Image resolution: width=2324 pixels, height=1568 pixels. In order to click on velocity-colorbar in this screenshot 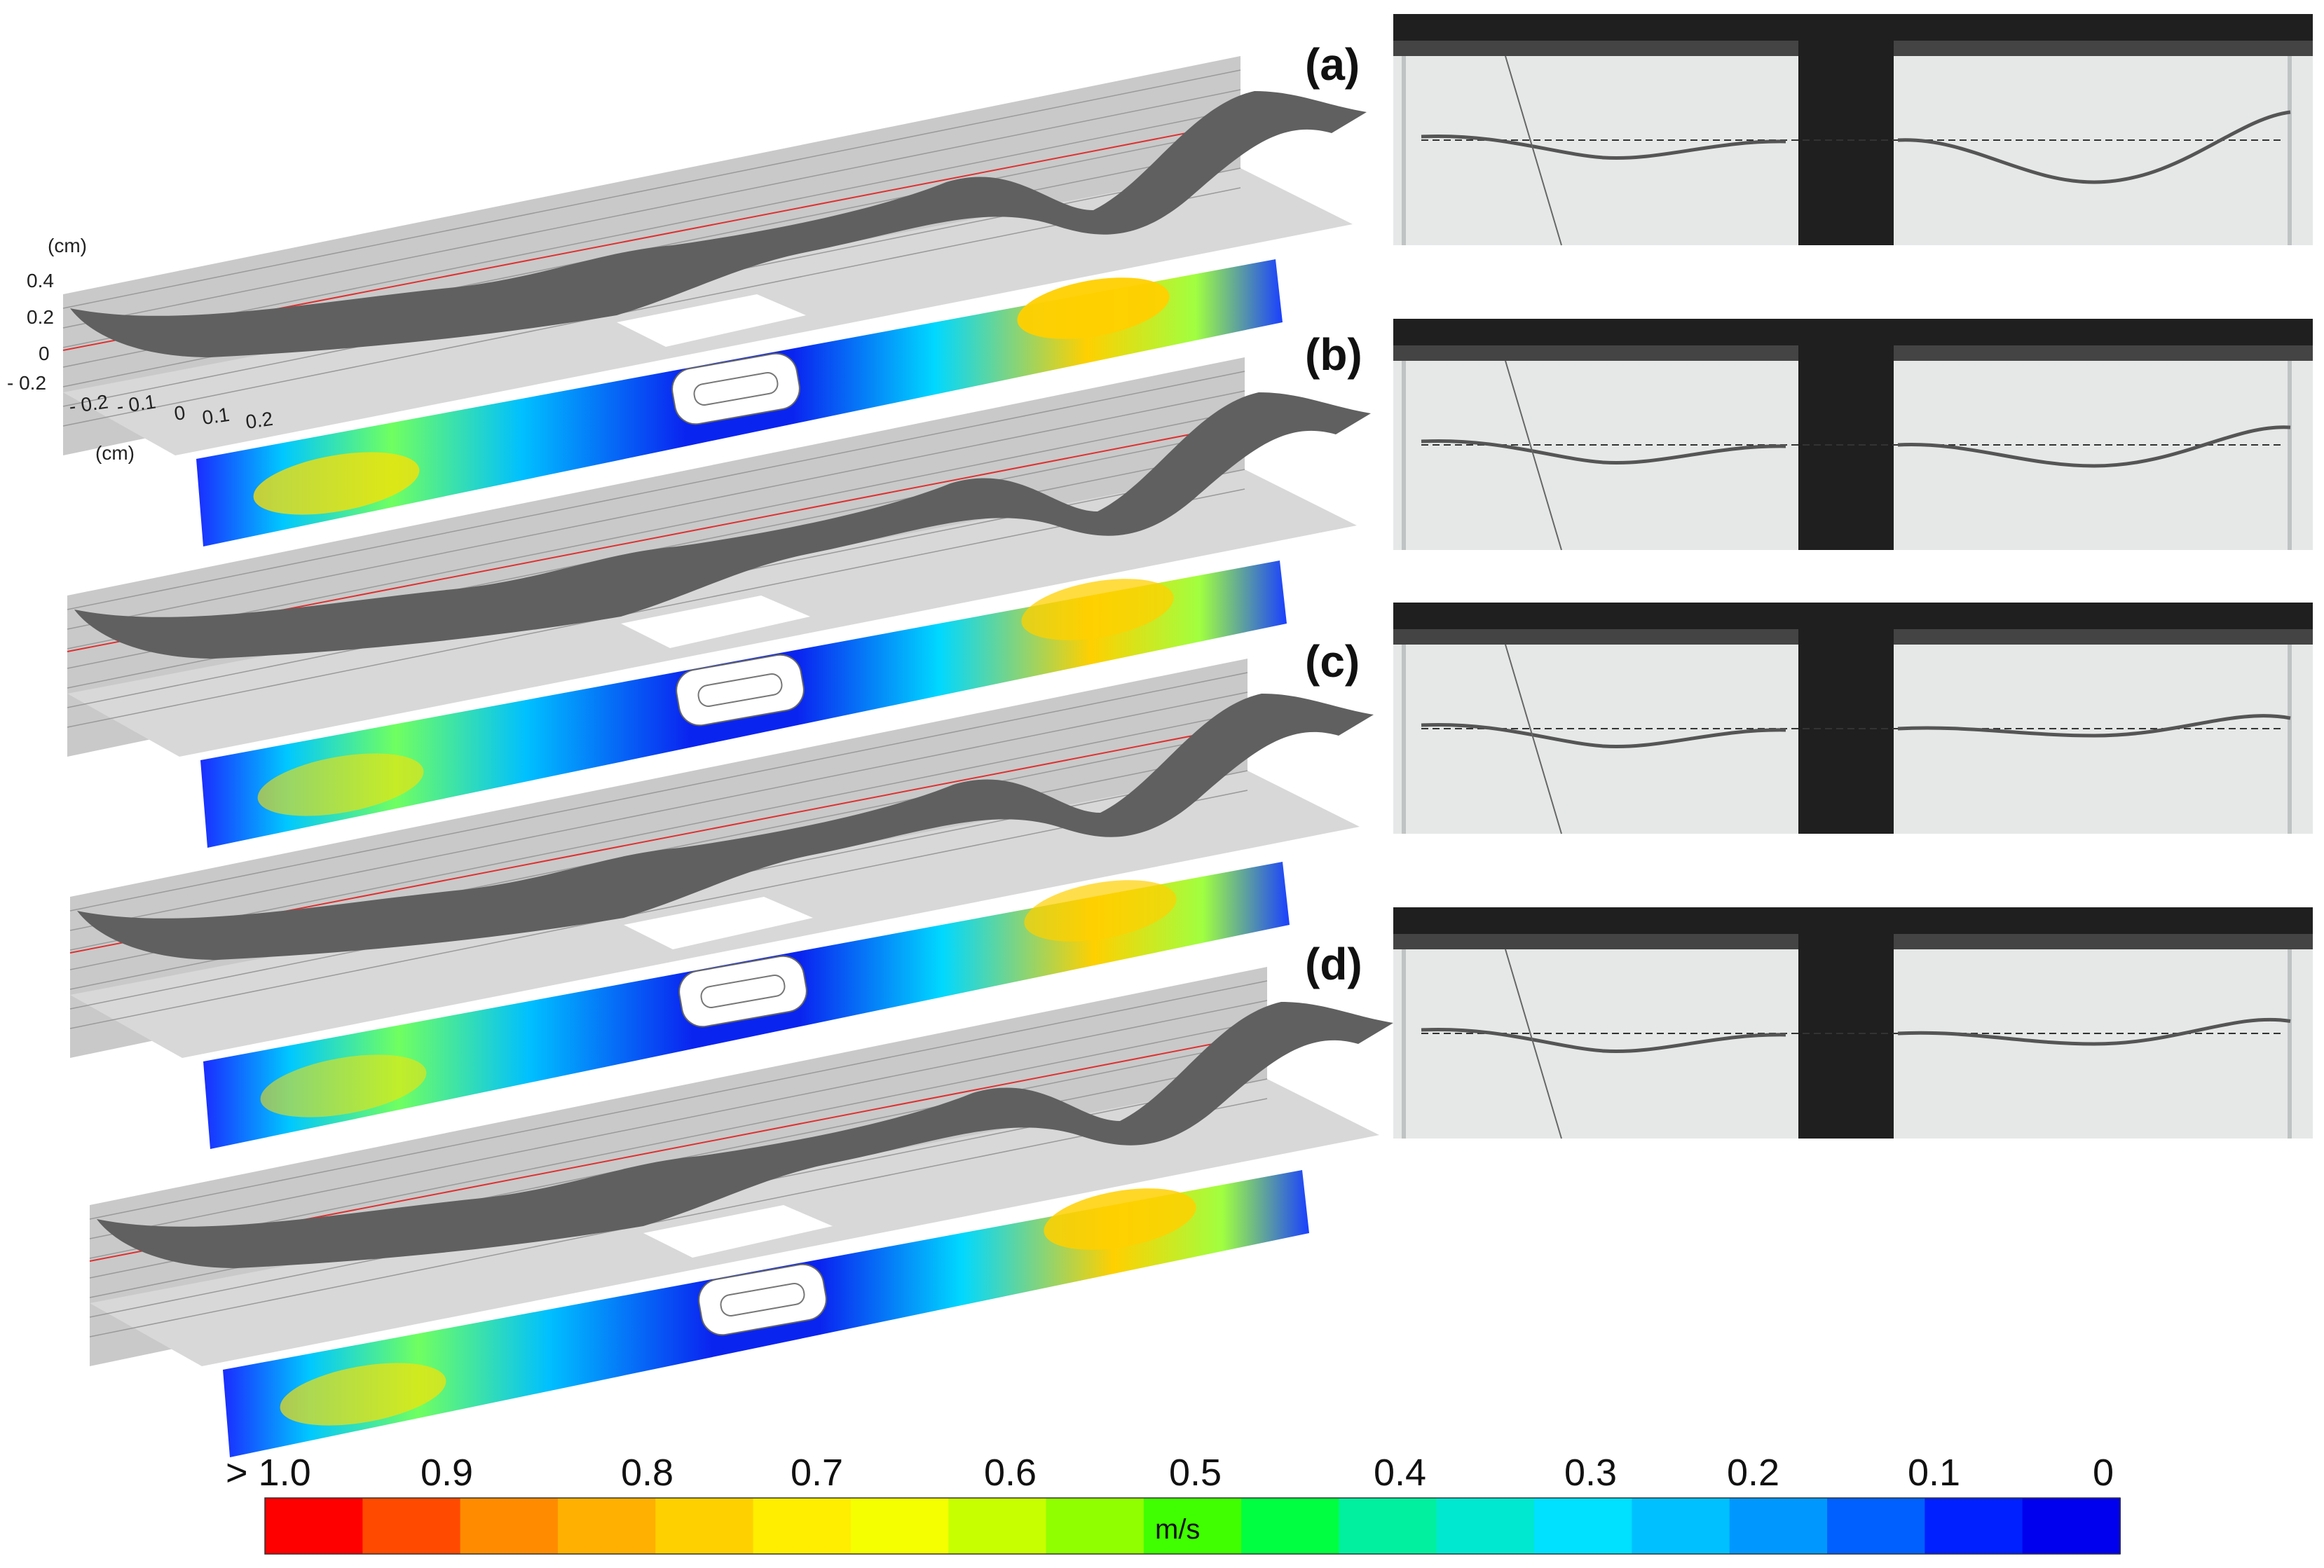, I will do `click(1192, 1526)`.